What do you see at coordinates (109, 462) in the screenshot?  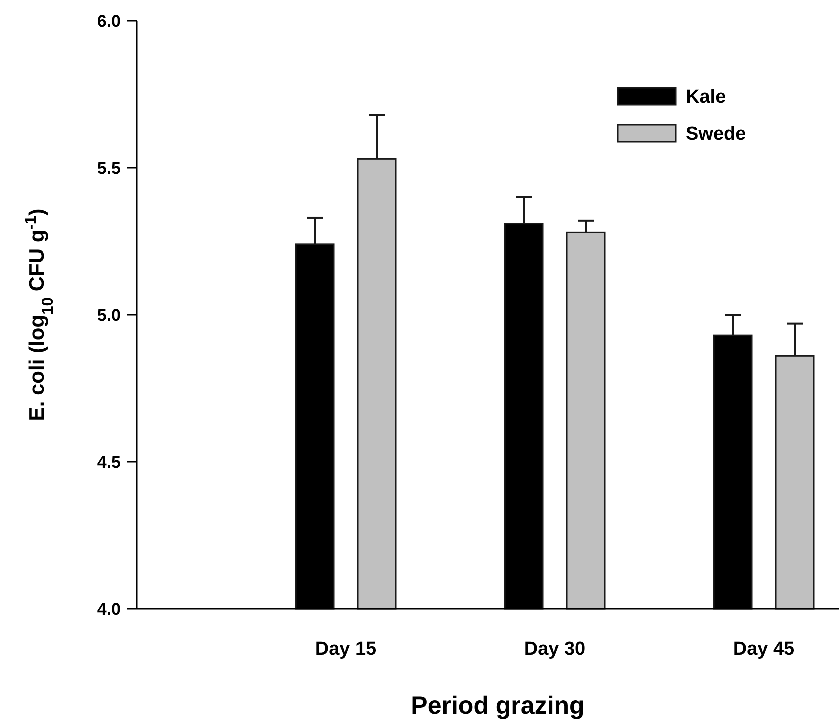 I see `y-tick-label: 4.5` at bounding box center [109, 462].